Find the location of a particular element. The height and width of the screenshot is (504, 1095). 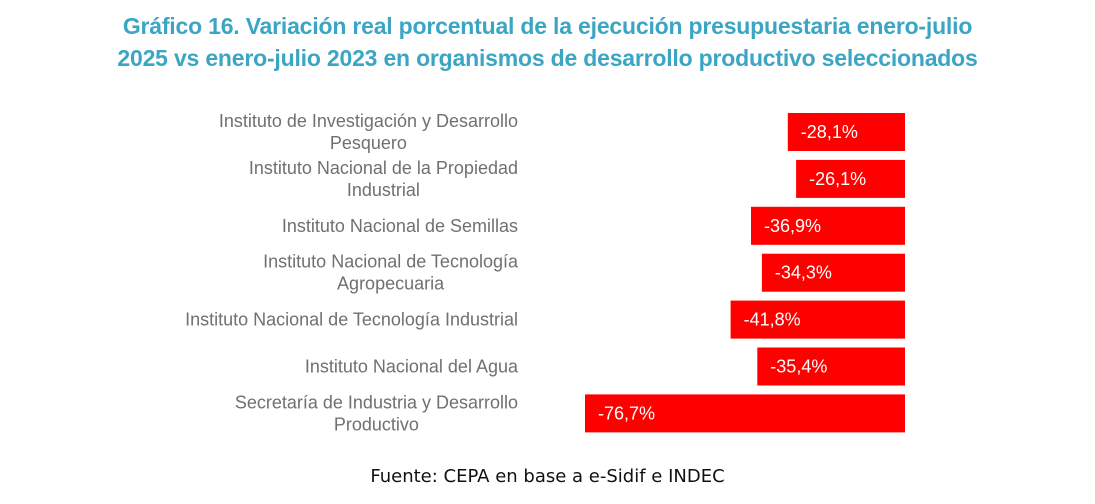

category-label-line: Pesquero is located at coordinates (368, 143).